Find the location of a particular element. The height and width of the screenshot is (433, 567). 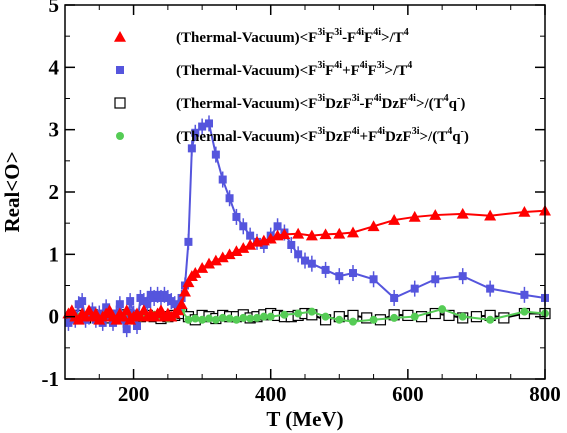

x-tick-label: 400 is located at coordinates (271, 394).